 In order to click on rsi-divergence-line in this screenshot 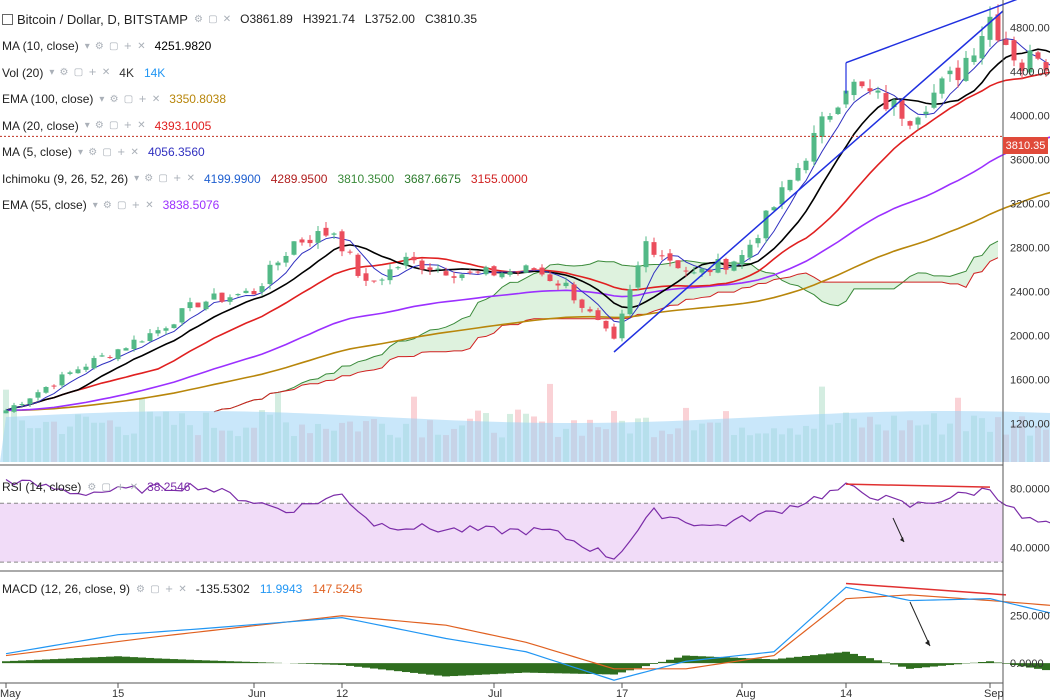, I will do `click(918, 485)`.